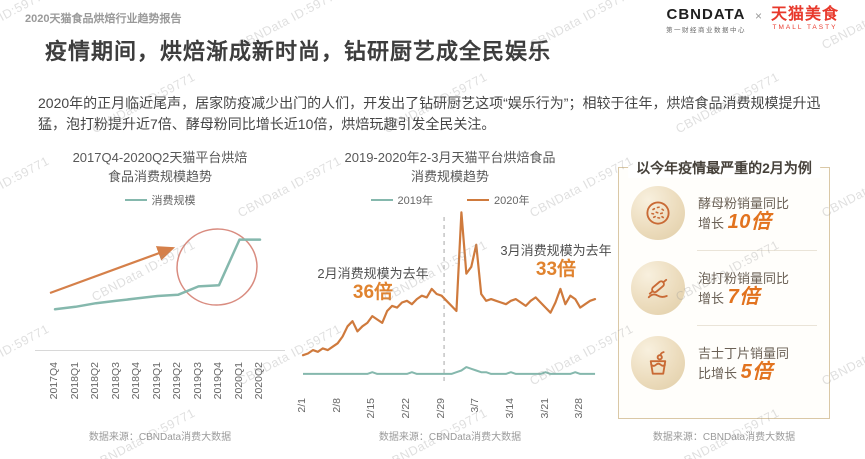  Describe the element at coordinates (450, 437) in the screenshot. I see `middle-data-source: 数据来源：CBNData消费大数据` at that location.